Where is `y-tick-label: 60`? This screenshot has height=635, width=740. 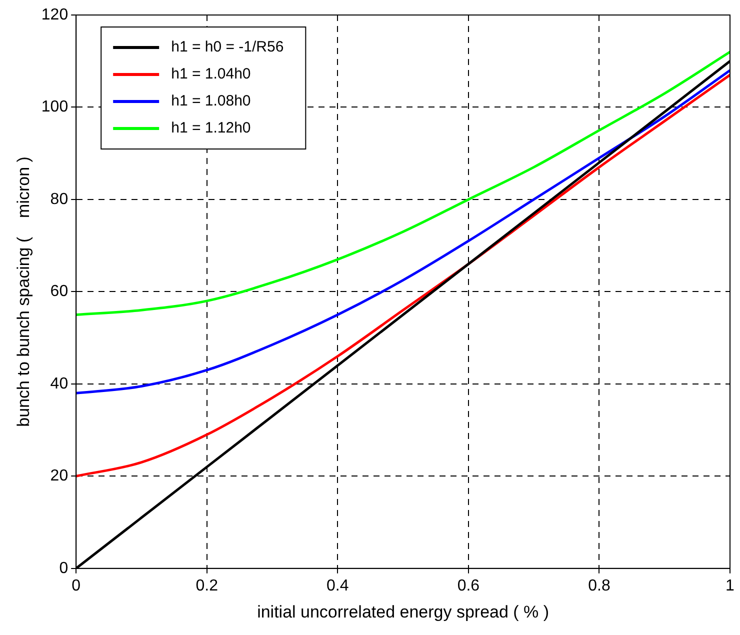 y-tick-label: 60 is located at coordinates (59, 291).